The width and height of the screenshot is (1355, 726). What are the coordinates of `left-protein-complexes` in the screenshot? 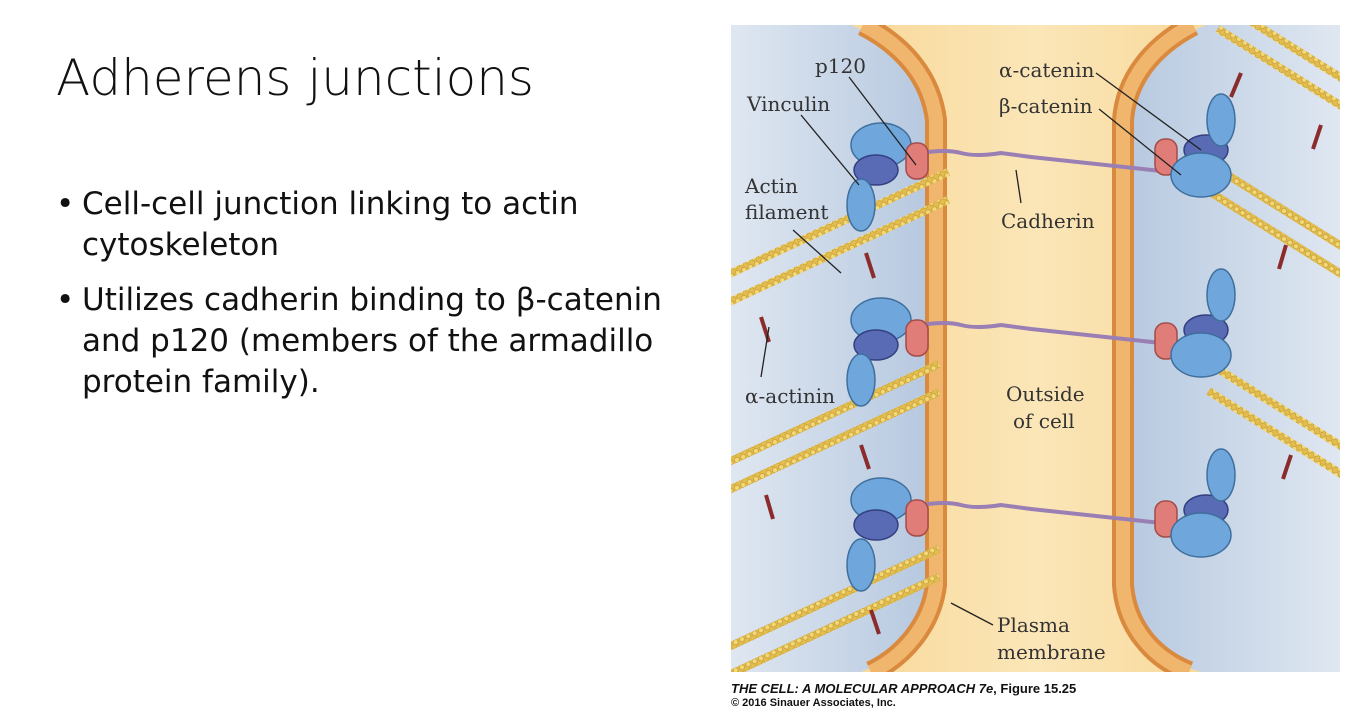 It's located at (887, 357).